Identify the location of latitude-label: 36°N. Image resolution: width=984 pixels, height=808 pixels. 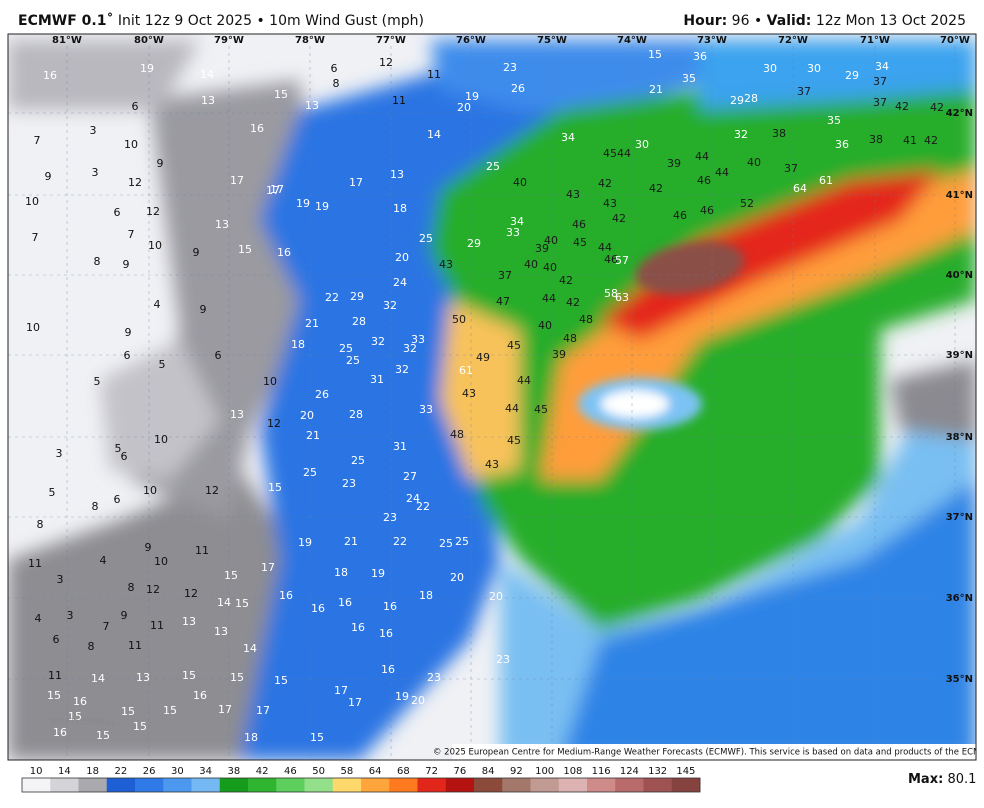
(959, 598).